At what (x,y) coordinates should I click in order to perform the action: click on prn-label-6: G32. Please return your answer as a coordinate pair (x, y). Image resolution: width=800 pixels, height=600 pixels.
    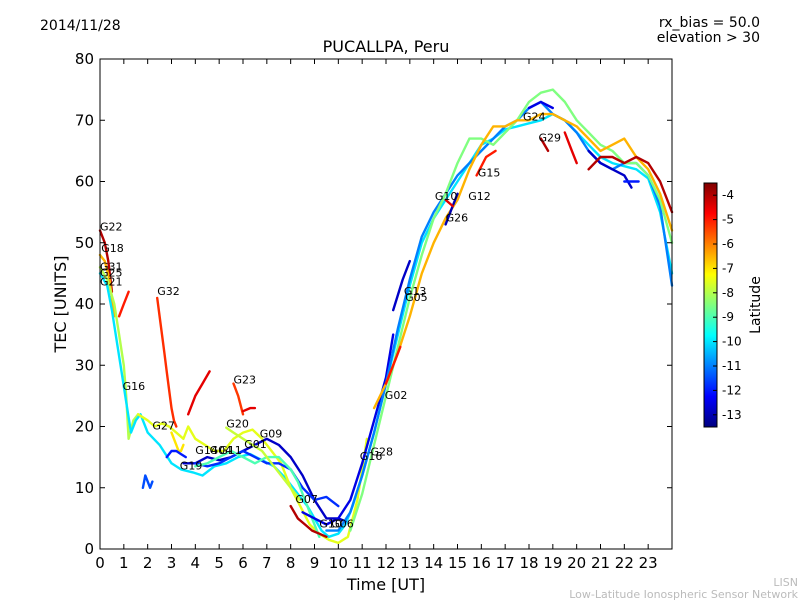
    Looking at the image, I should click on (168, 291).